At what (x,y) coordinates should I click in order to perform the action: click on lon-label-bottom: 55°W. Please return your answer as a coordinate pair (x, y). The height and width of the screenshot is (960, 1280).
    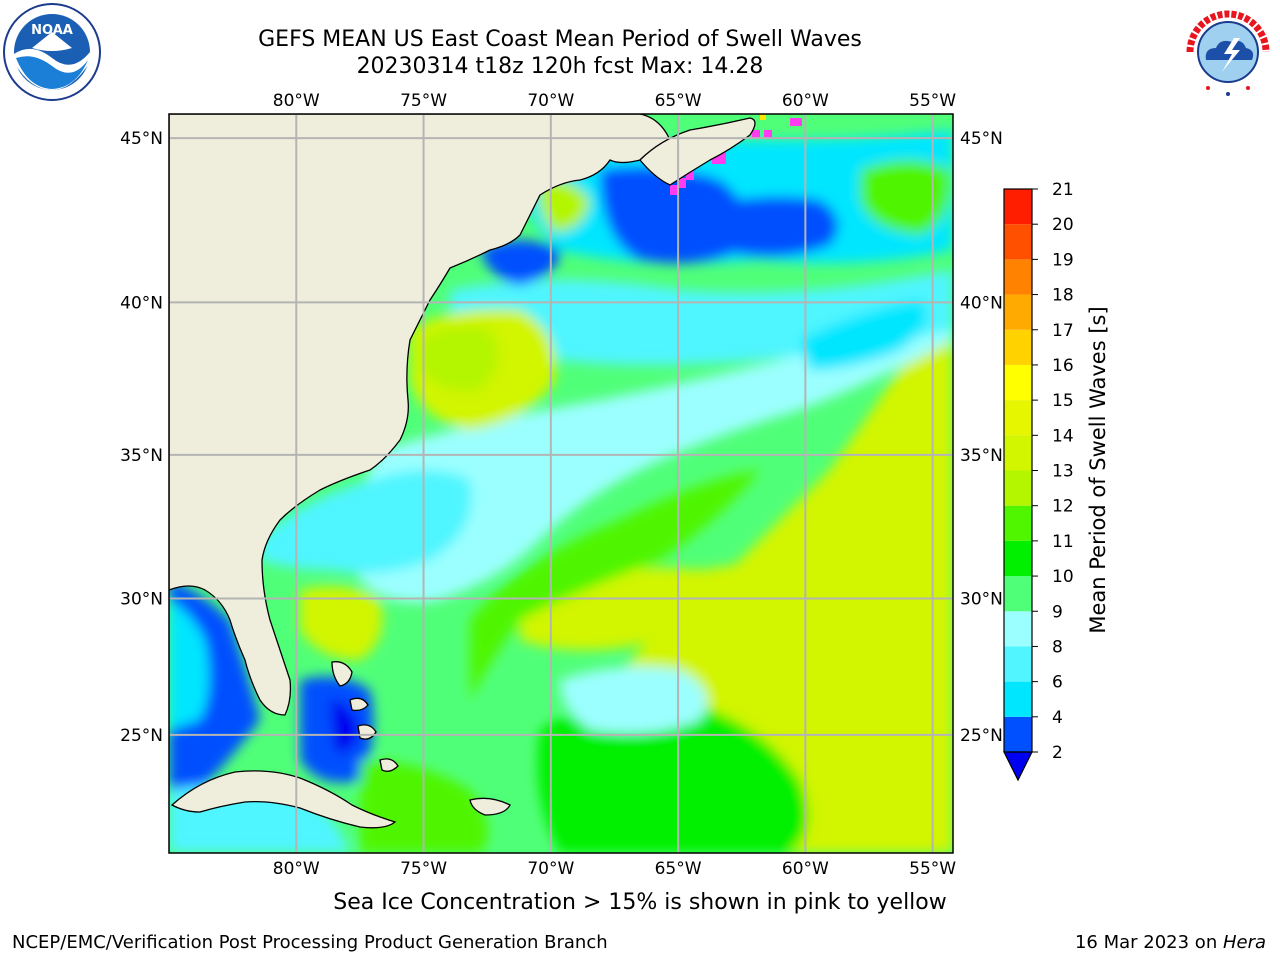
    Looking at the image, I should click on (932, 869).